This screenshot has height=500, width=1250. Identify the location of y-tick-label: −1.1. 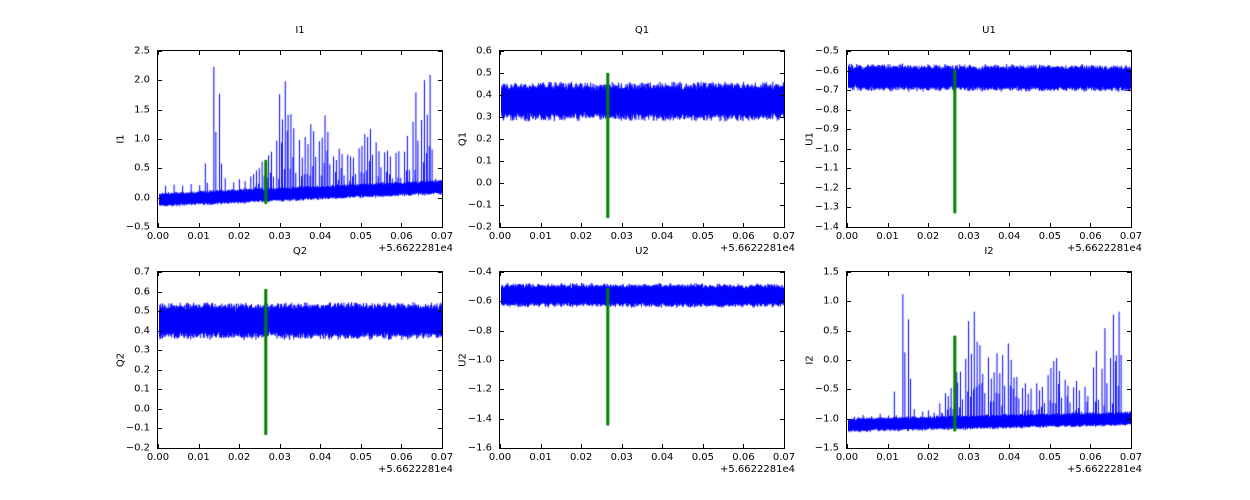
(826, 168).